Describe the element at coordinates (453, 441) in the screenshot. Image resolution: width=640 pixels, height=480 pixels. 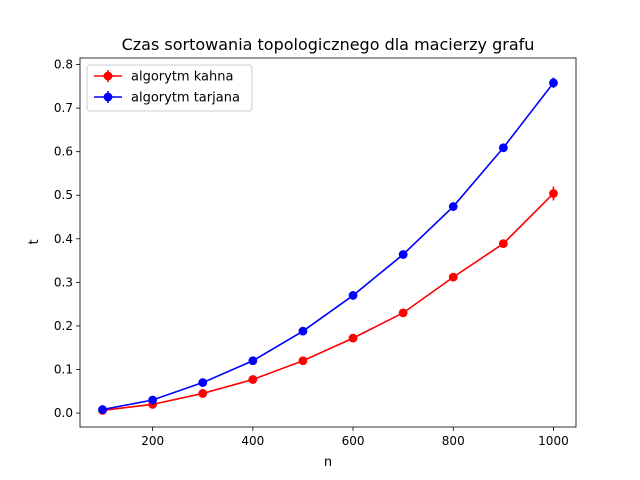
I see `x-tick-label: 800` at that location.